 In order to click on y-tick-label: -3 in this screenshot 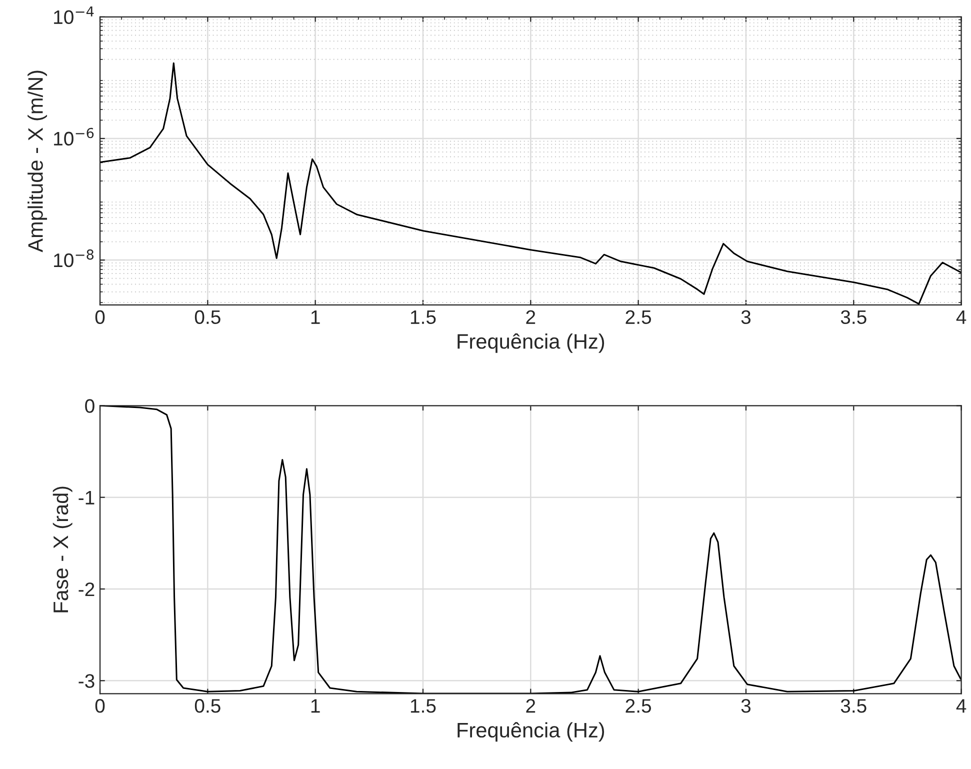, I will do `click(86, 681)`.